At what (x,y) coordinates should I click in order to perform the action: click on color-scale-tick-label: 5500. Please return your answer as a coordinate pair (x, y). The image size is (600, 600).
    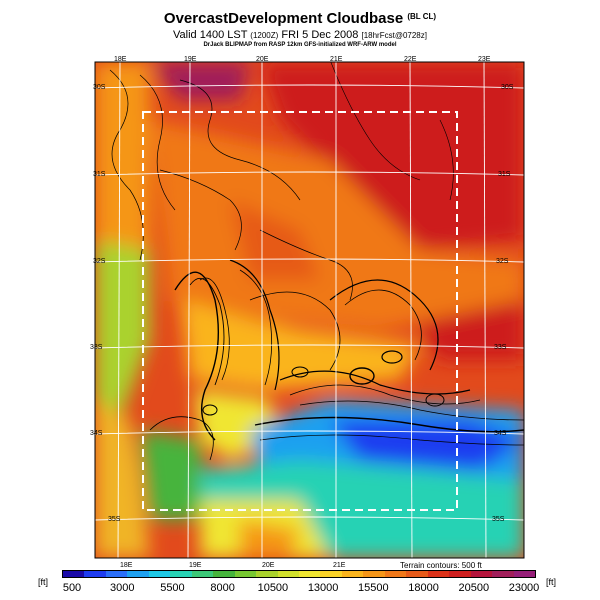
    Looking at the image, I should click on (172, 588).